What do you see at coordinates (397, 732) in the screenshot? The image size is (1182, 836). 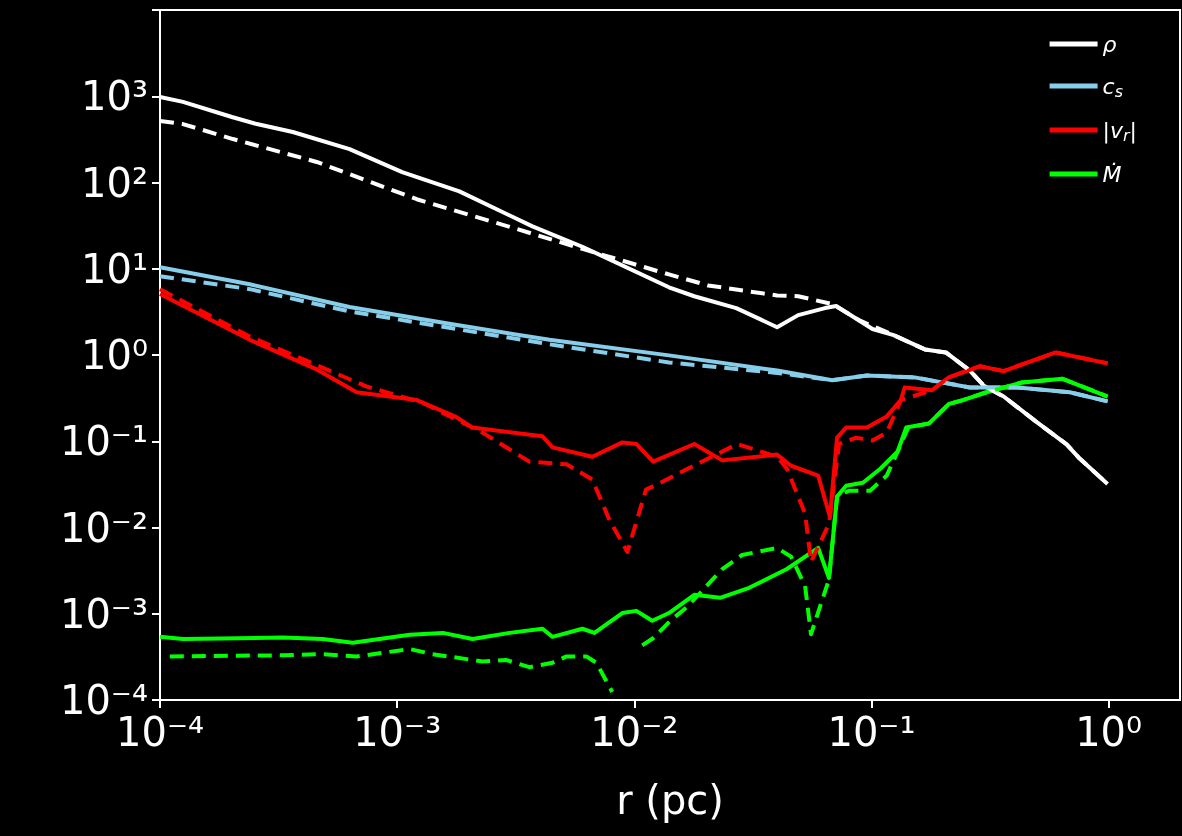 I see `x-tick-label: 10⁻³` at bounding box center [397, 732].